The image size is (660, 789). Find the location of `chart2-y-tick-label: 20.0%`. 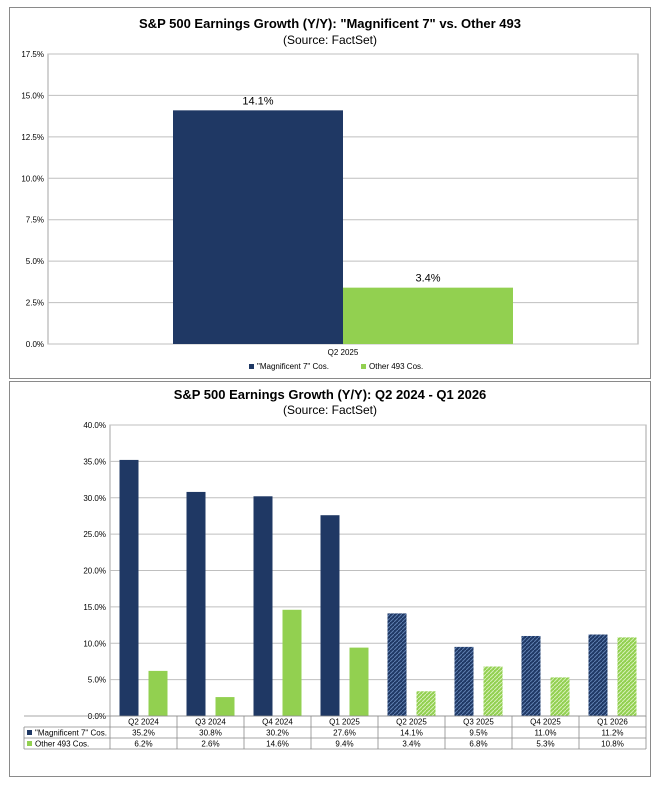

chart2-y-tick-label: 20.0% is located at coordinates (94, 571).